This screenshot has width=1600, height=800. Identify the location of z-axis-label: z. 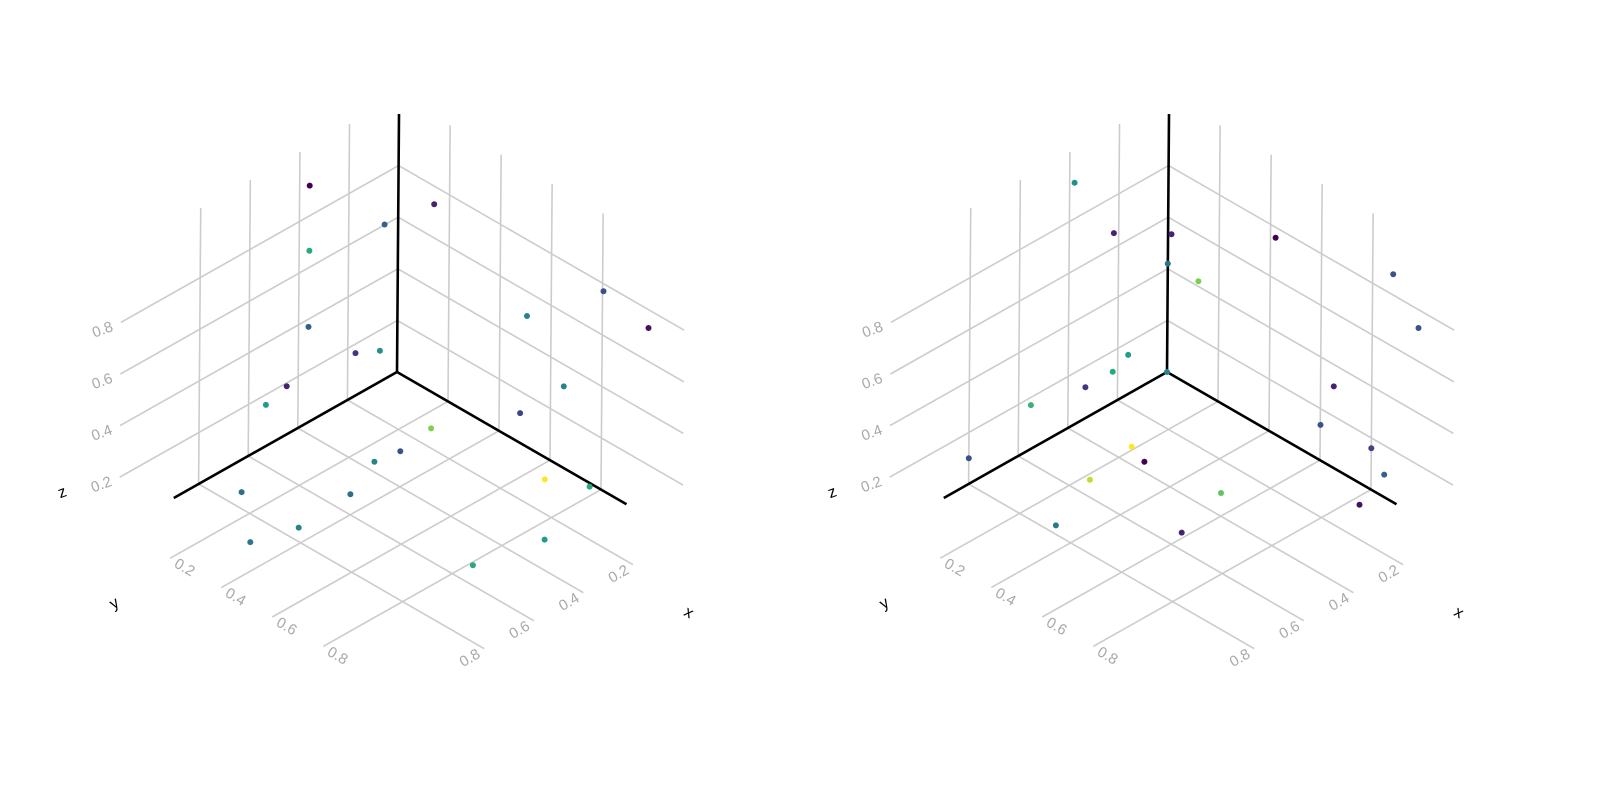
(62, 492).